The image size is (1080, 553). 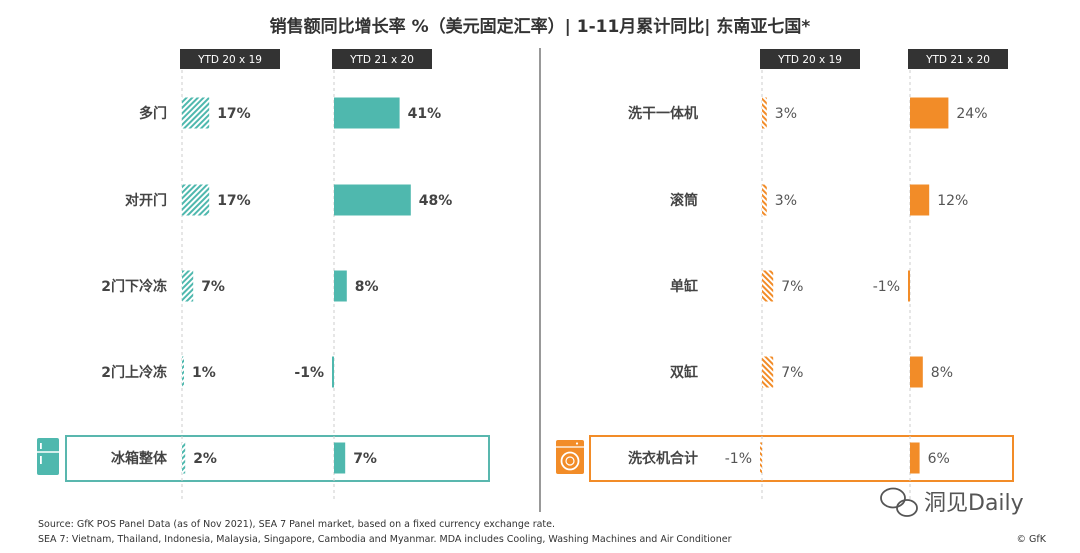 What do you see at coordinates (436, 201) in the screenshot?
I see `fridge-value-label-2-2: 48%` at bounding box center [436, 201].